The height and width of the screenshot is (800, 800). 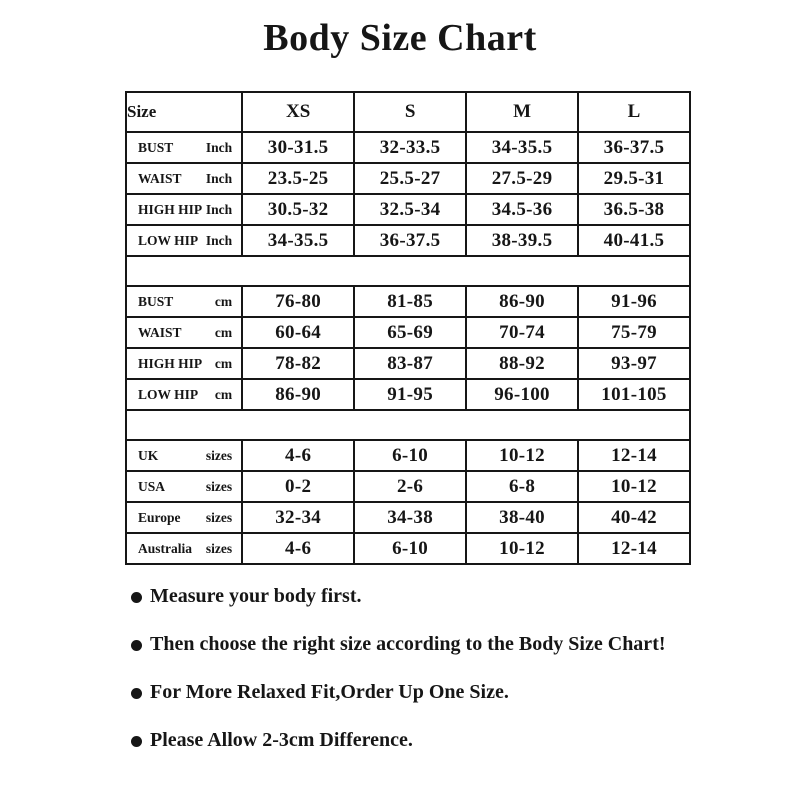 What do you see at coordinates (421, 740) in the screenshot?
I see `list-item: Please Allow 2-3cm Difference.` at bounding box center [421, 740].